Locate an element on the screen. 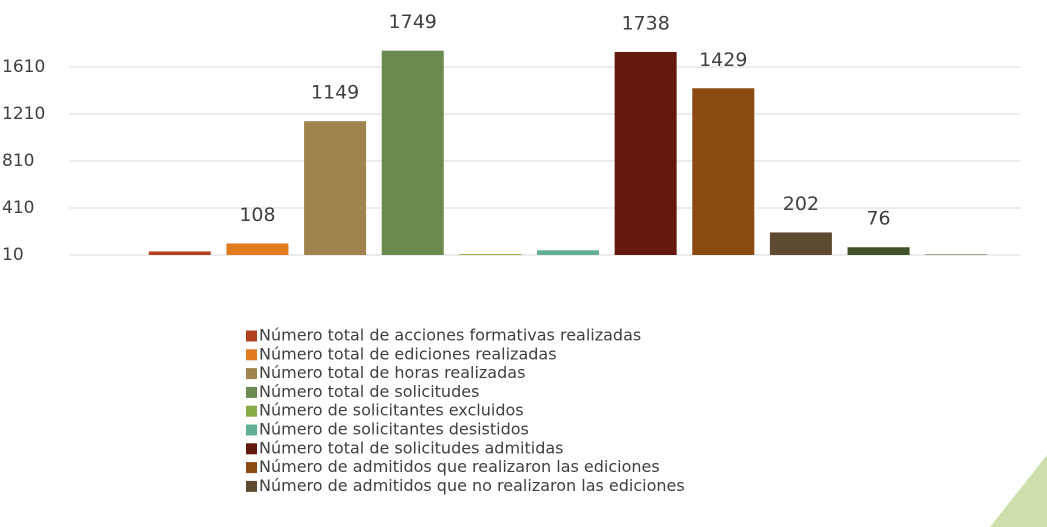 The image size is (1047, 527). data-label: 202 is located at coordinates (801, 204).